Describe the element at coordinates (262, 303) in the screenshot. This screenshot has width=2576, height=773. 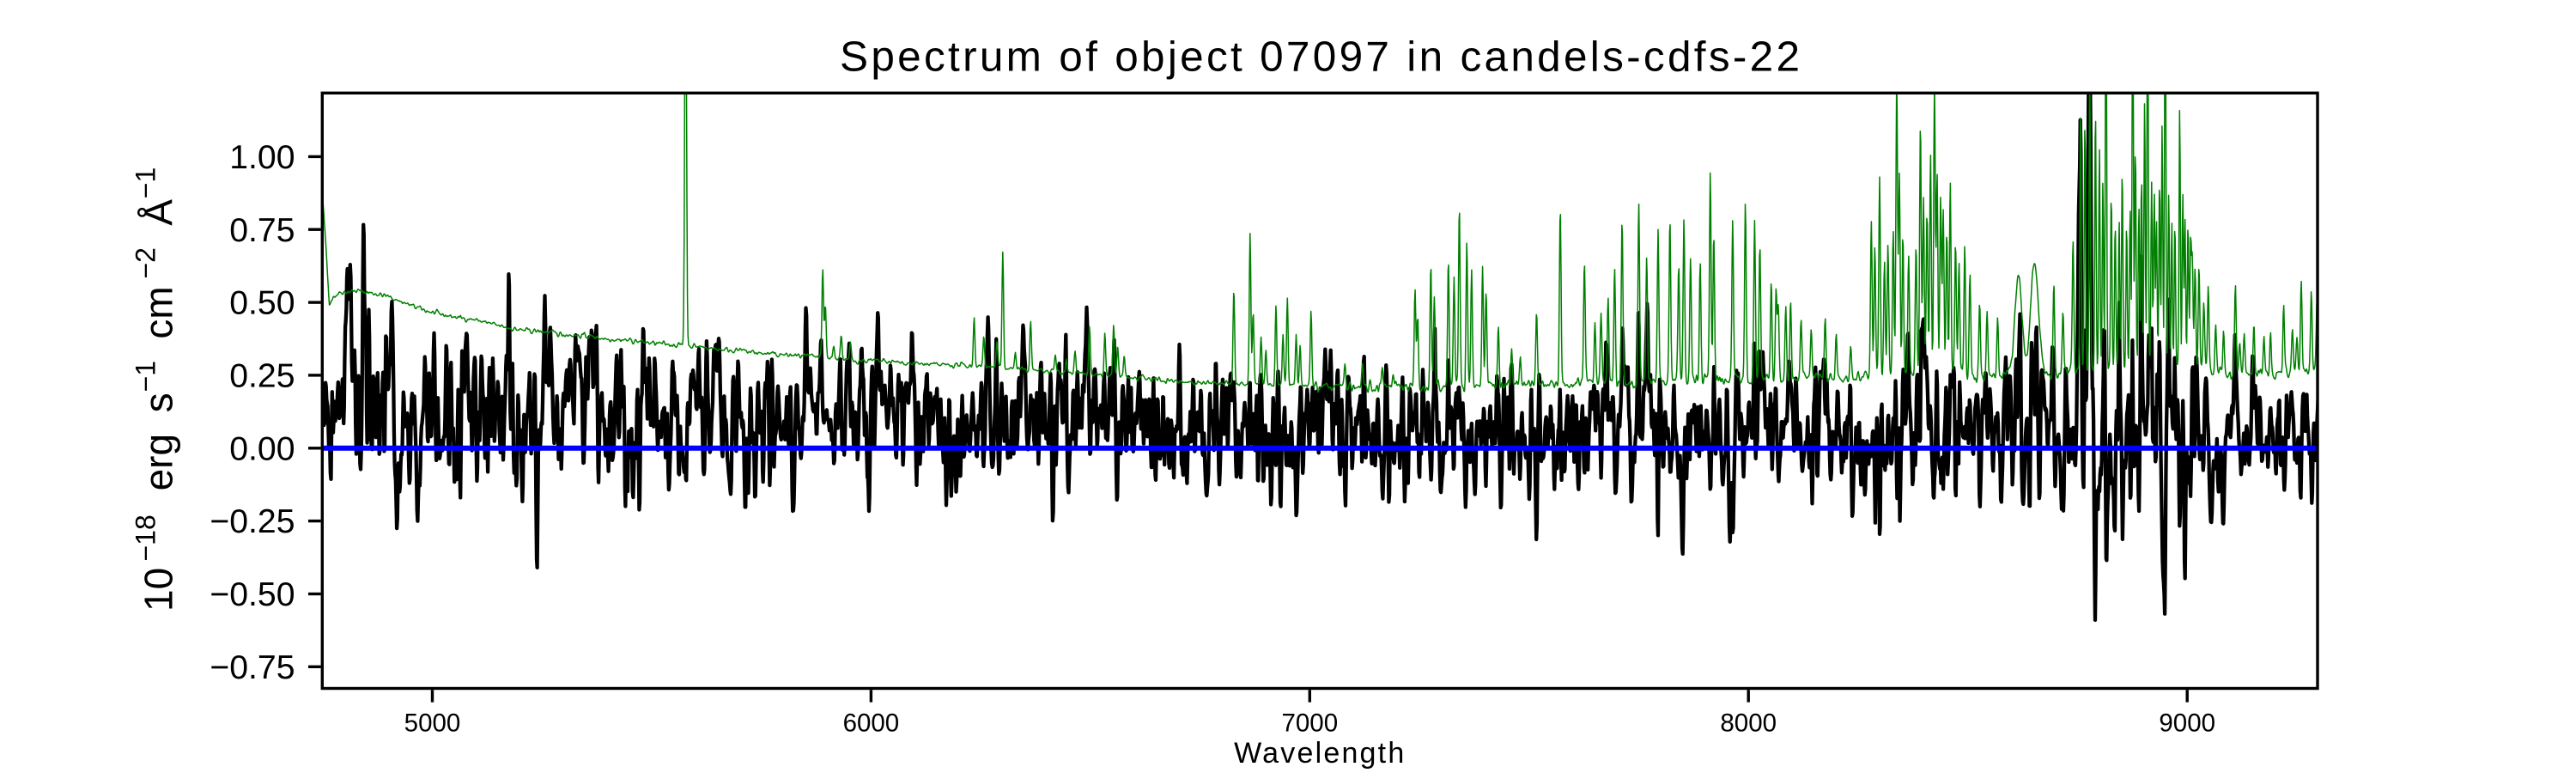
I see `svg-text: 0.50` at that location.